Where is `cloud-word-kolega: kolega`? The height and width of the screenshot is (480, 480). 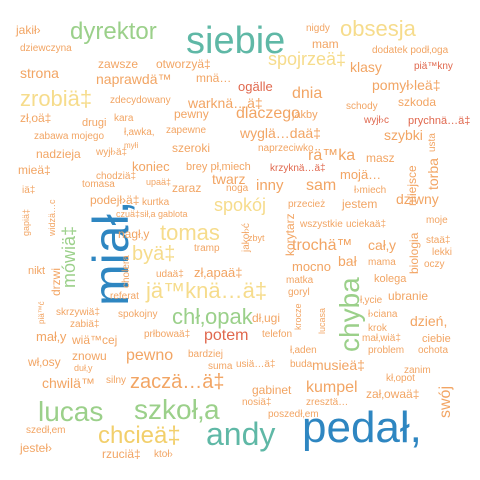
cloud-word-kolega: kolega is located at coordinates (390, 279).